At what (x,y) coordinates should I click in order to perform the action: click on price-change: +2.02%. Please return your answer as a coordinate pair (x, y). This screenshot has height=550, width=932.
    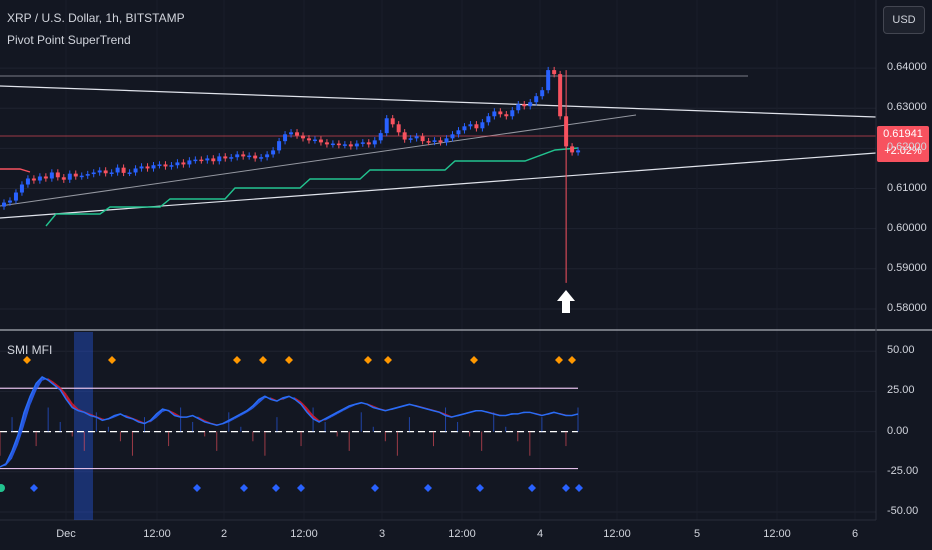
    Looking at the image, I should click on (903, 151).